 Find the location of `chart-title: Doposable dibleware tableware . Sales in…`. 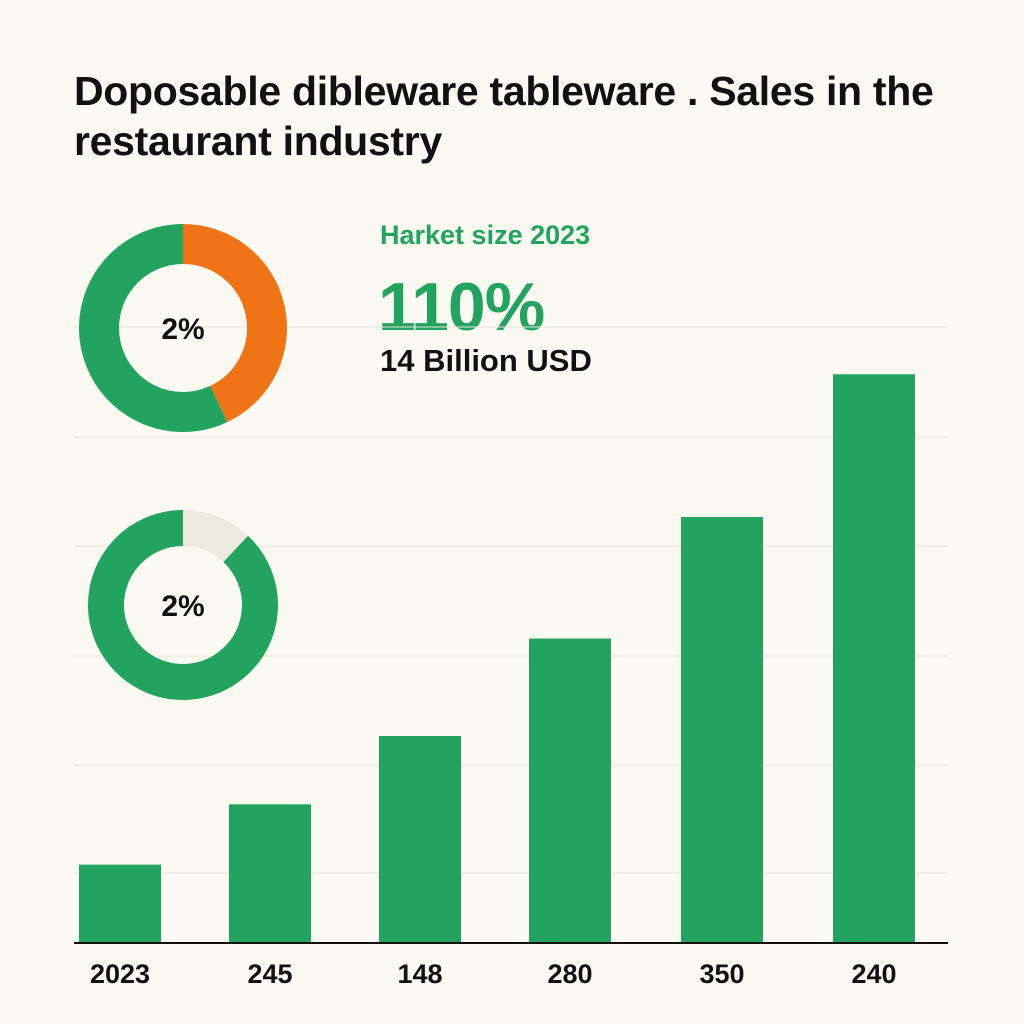

chart-title: Doposable dibleware tableware . Sales in… is located at coordinates (504, 116).